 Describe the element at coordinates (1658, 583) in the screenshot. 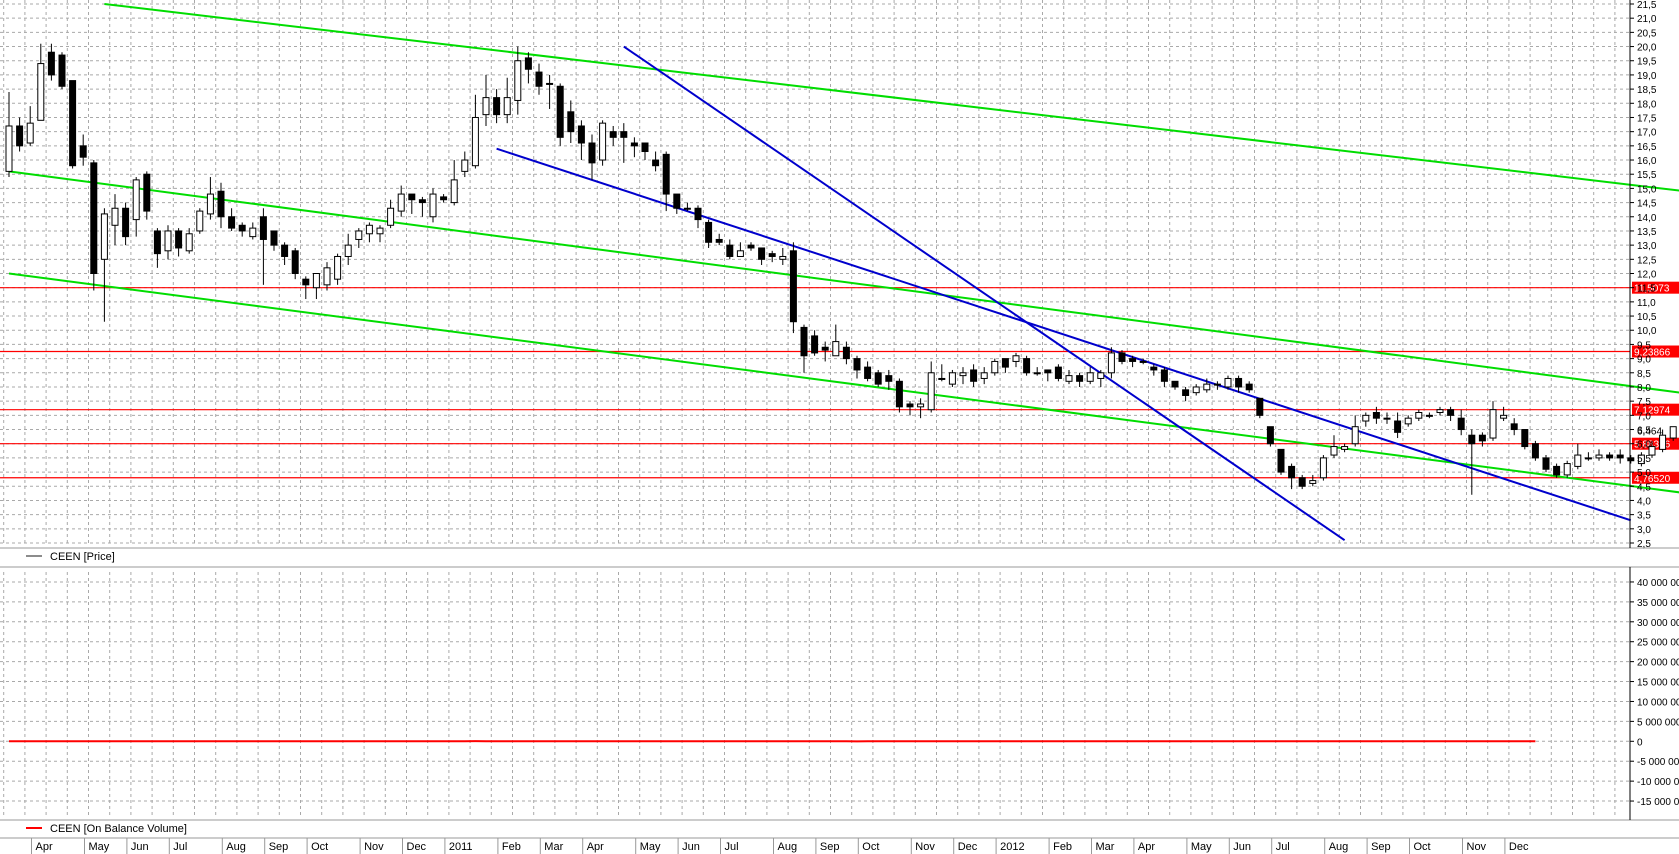

I see `obv-tick-label: 40 000 000` at that location.